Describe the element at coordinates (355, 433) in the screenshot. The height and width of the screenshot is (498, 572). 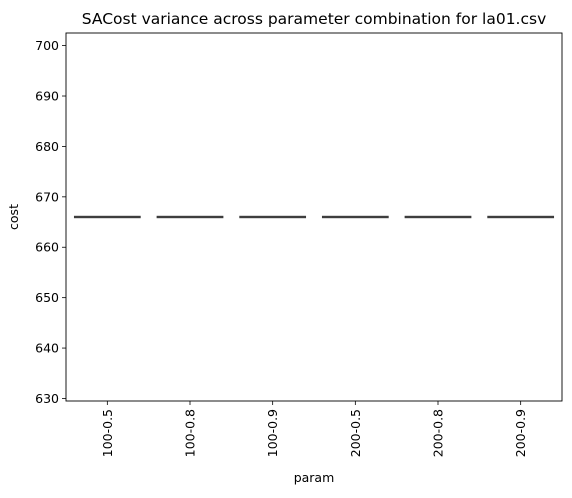
I see `x-tick-label: 200-0.5` at that location.